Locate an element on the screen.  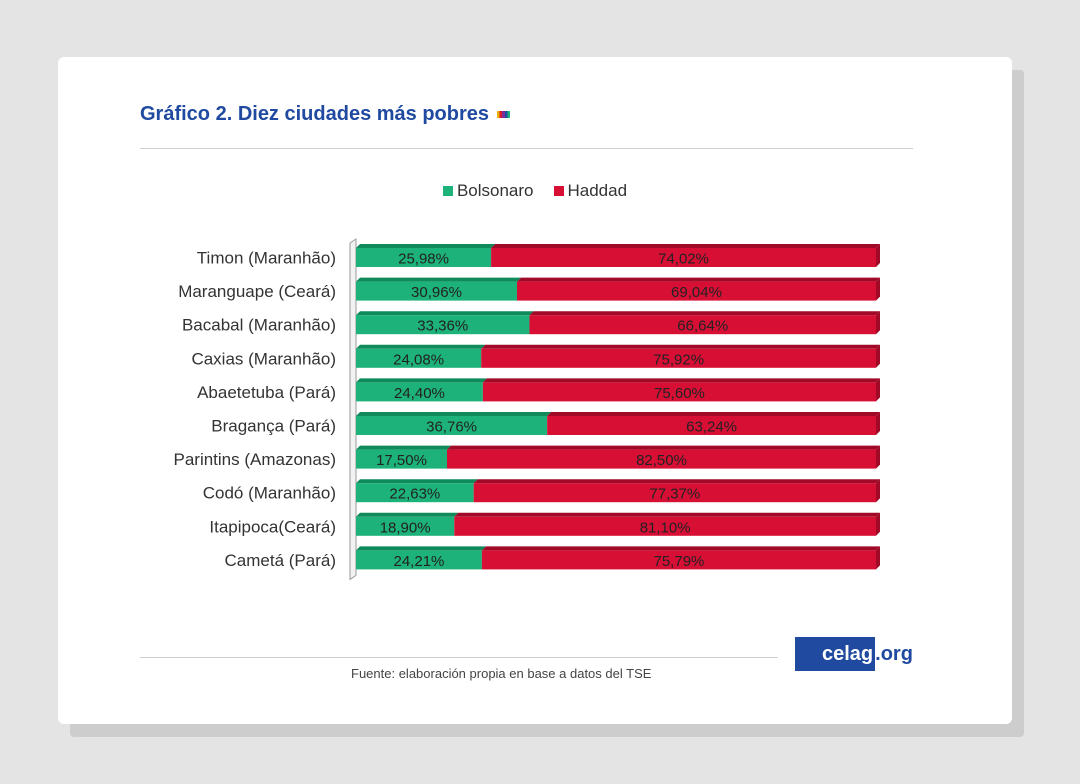
data-label: 24,40% is located at coordinates (419, 393).